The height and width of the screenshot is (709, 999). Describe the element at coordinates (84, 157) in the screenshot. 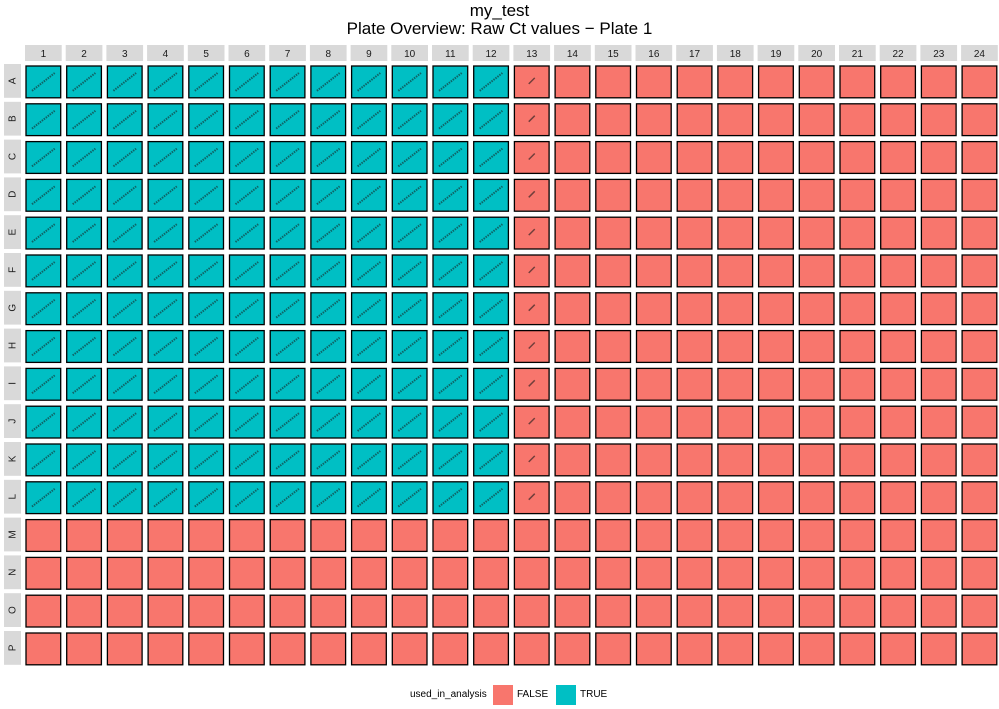

I see `well-C2` at that location.